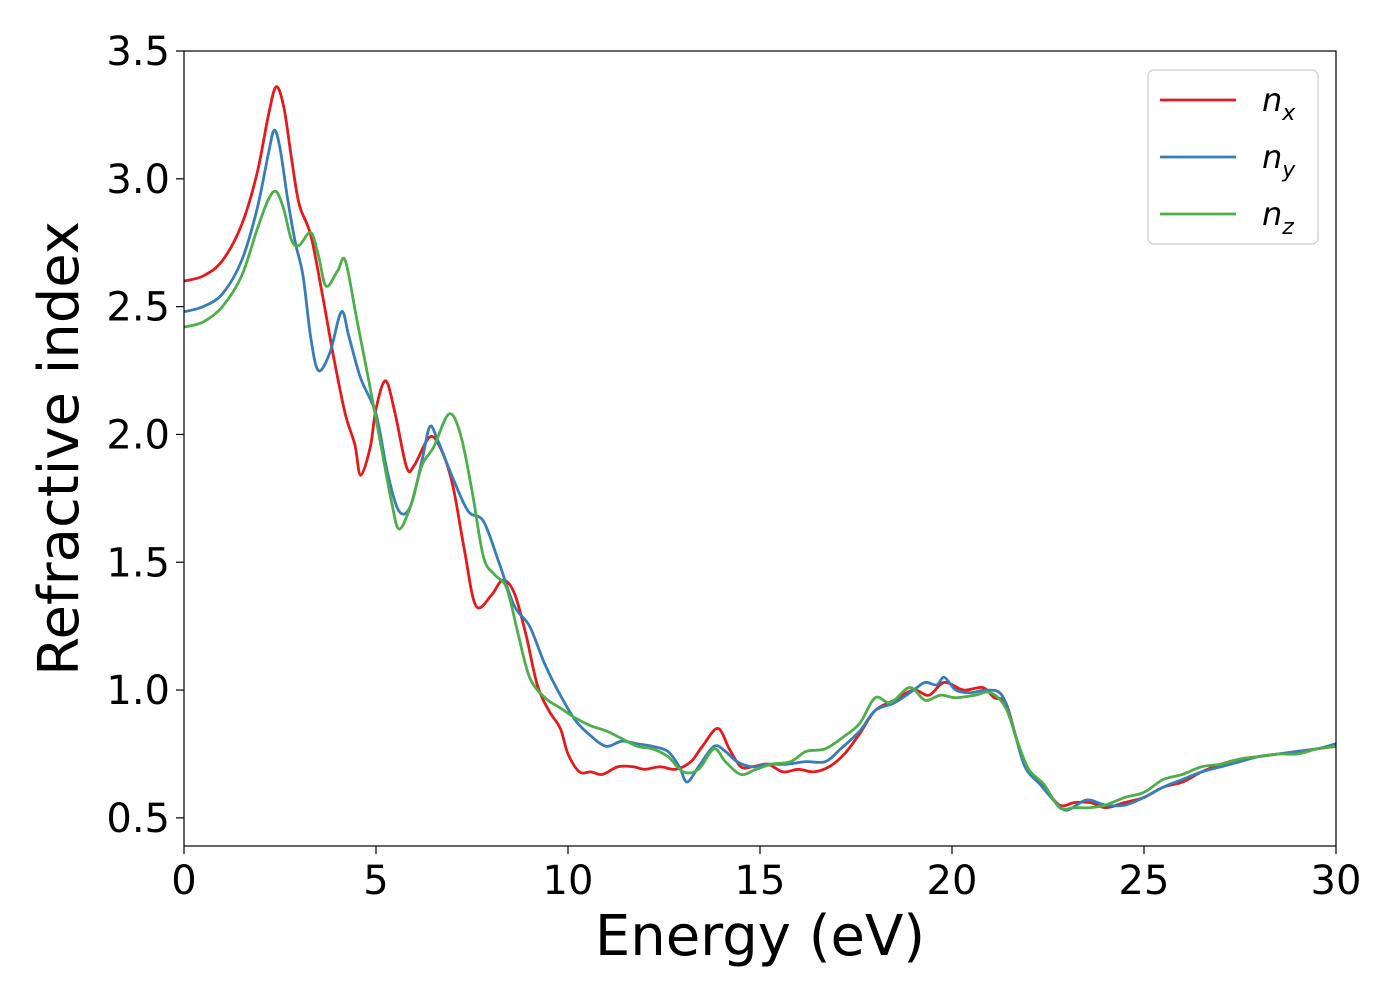 This screenshot has width=1400, height=1000. Describe the element at coordinates (183, 881) in the screenshot. I see `x-tick-label: 0` at that location.